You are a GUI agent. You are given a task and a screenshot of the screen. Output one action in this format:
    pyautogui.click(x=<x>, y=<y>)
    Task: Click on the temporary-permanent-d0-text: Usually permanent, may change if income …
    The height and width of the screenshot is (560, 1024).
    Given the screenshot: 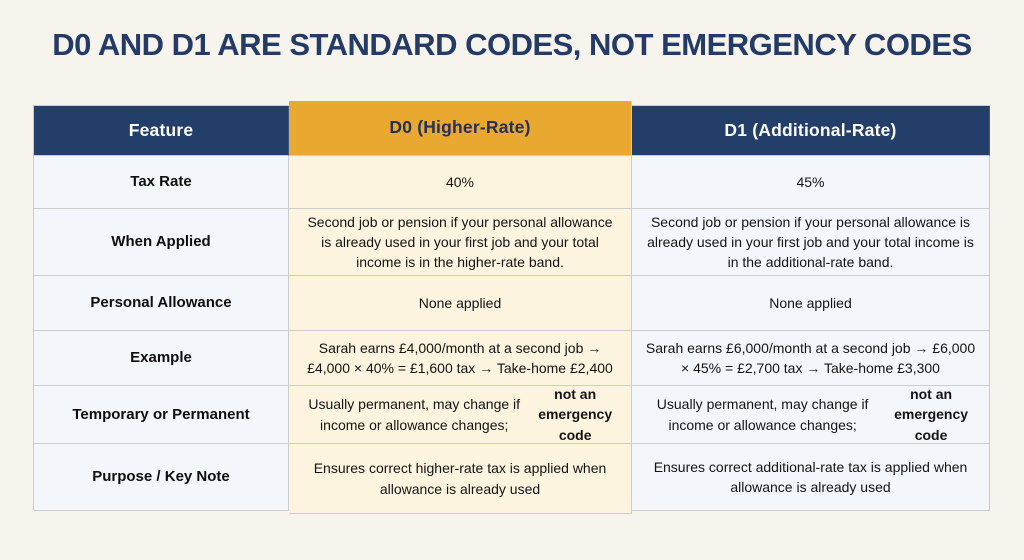 What is the action you would take?
    pyautogui.click(x=414, y=414)
    